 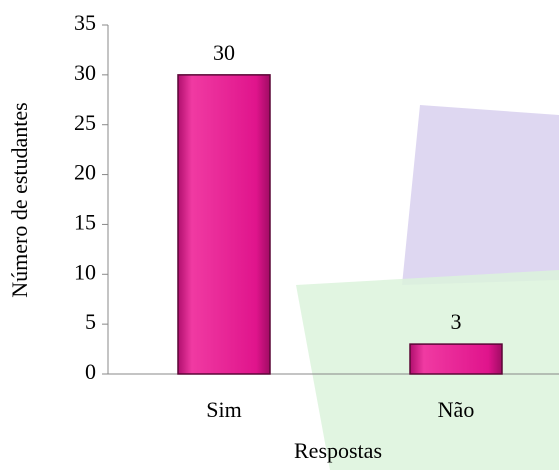 I want to click on y-tick-label: 15, so click(x=85, y=221).